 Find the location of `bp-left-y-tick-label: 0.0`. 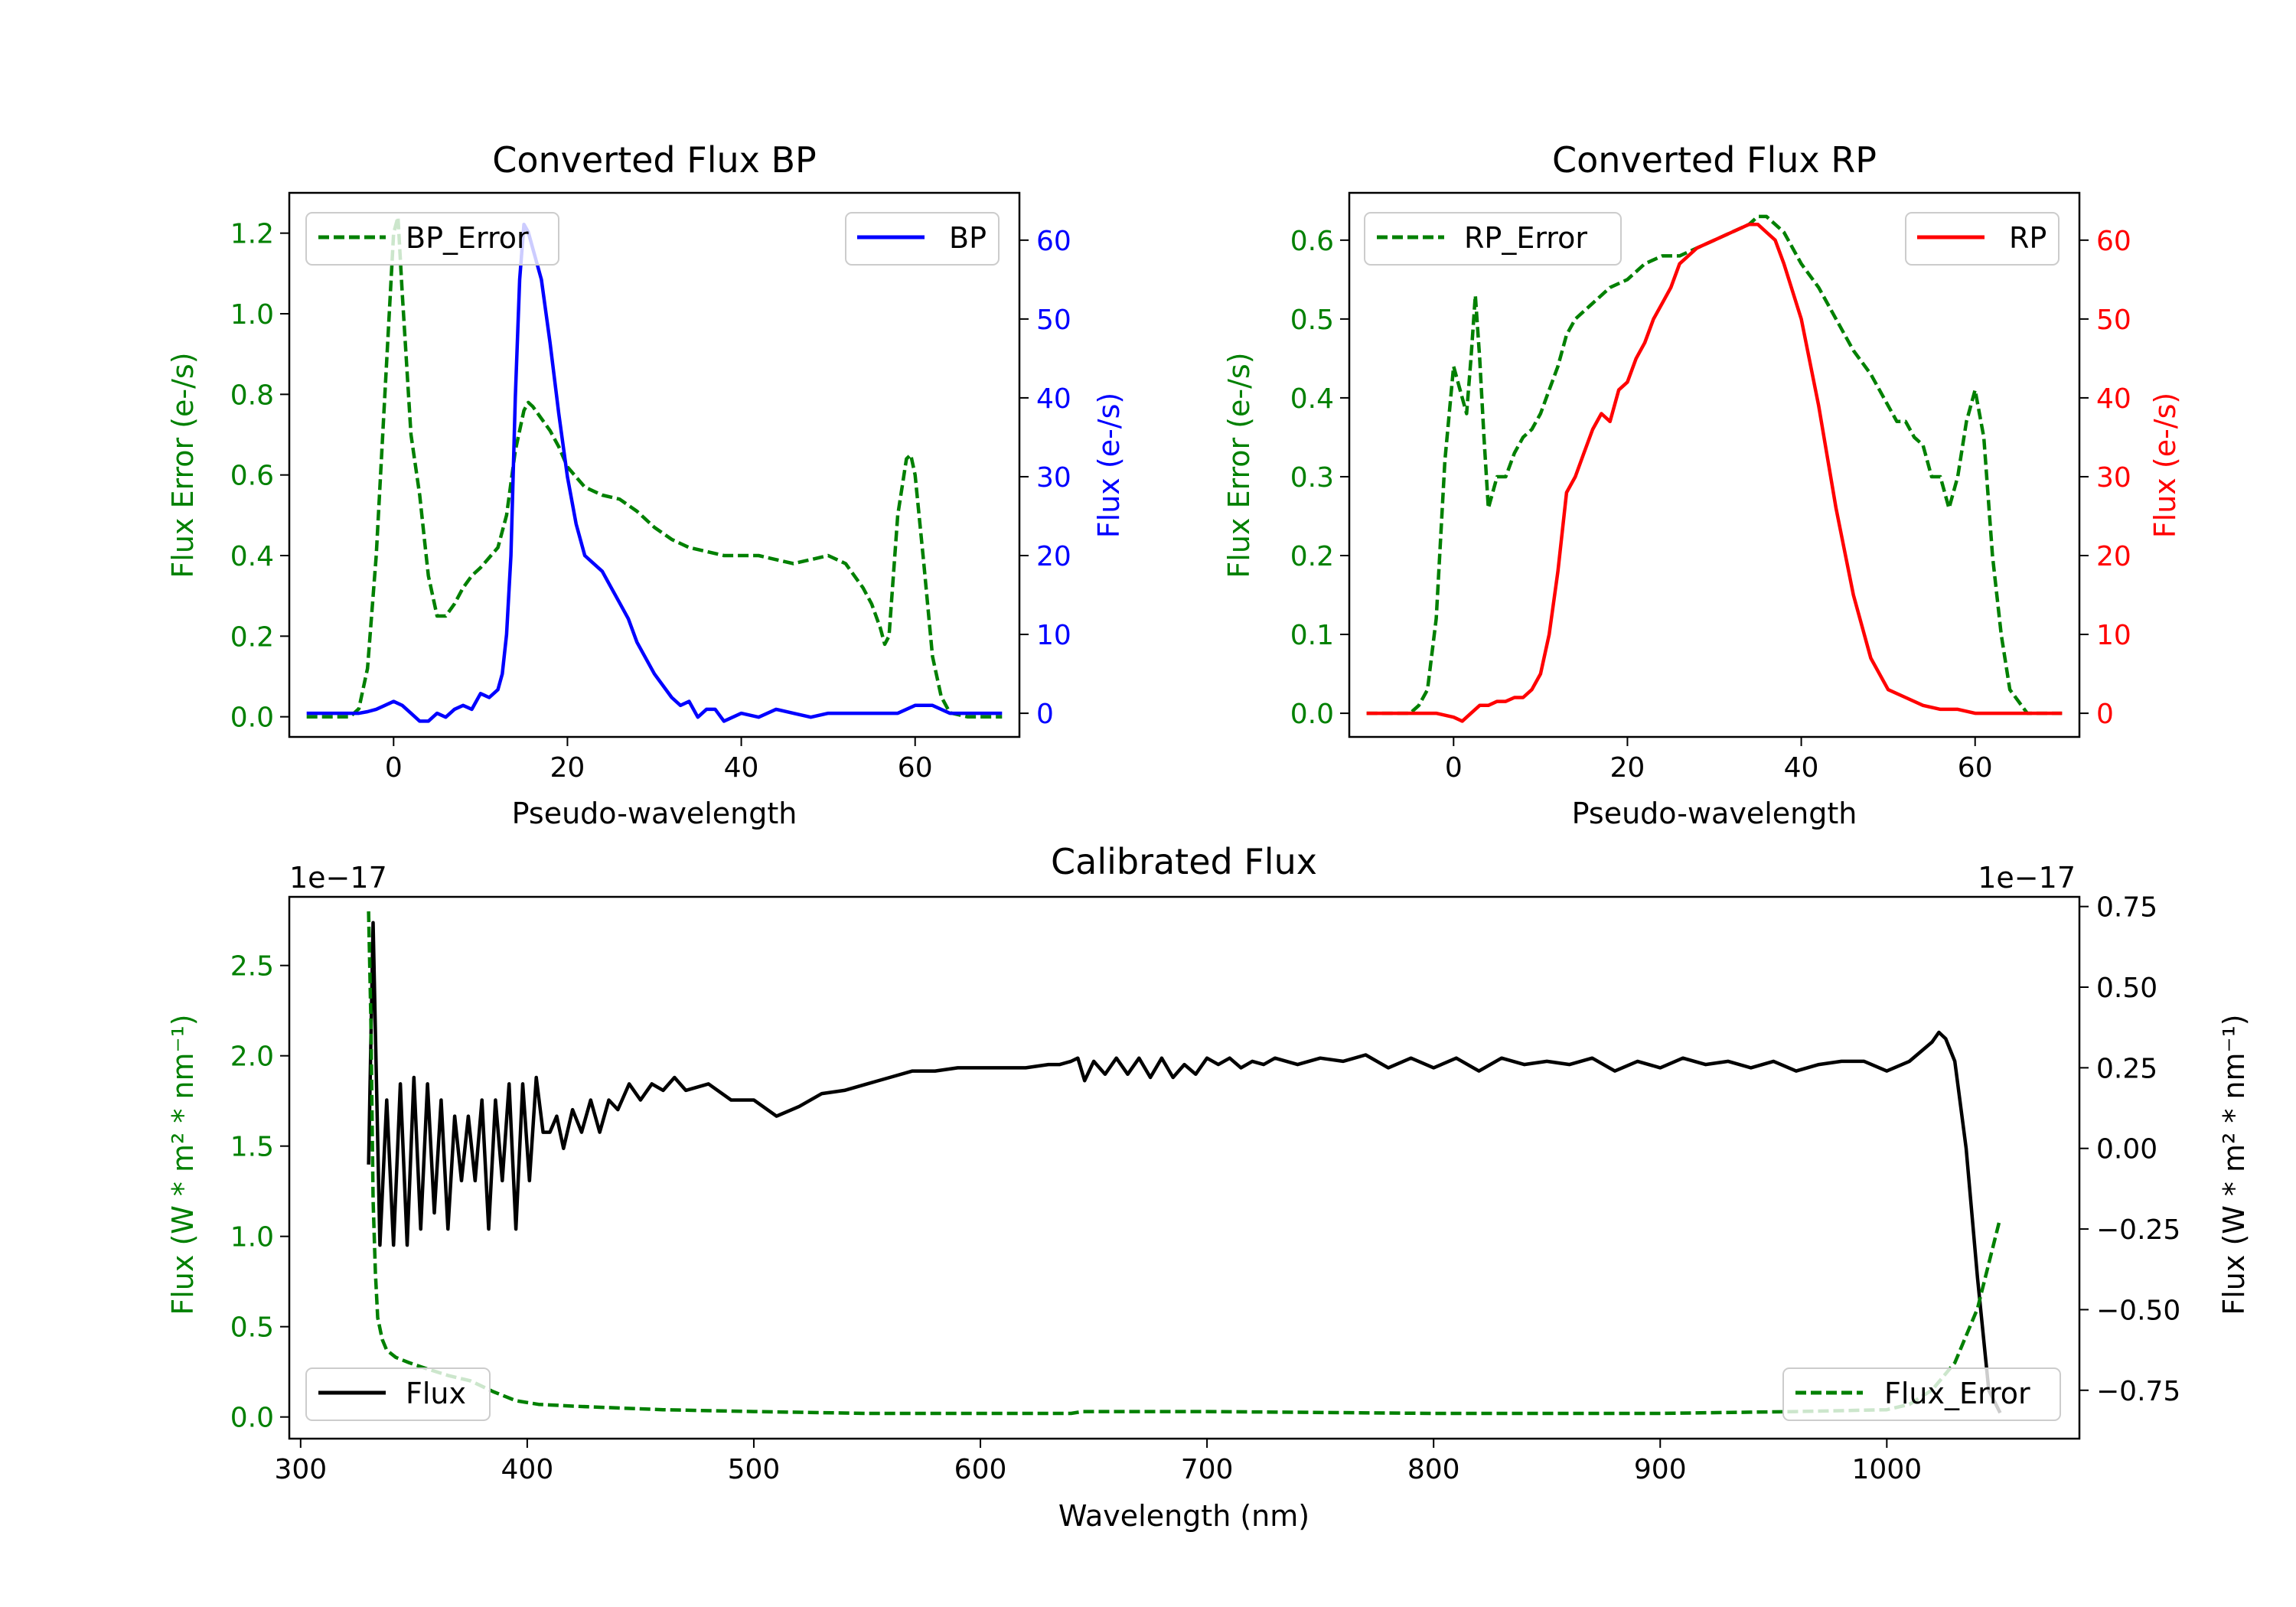

bp-left-y-tick-label: 0.0 is located at coordinates (252, 718).